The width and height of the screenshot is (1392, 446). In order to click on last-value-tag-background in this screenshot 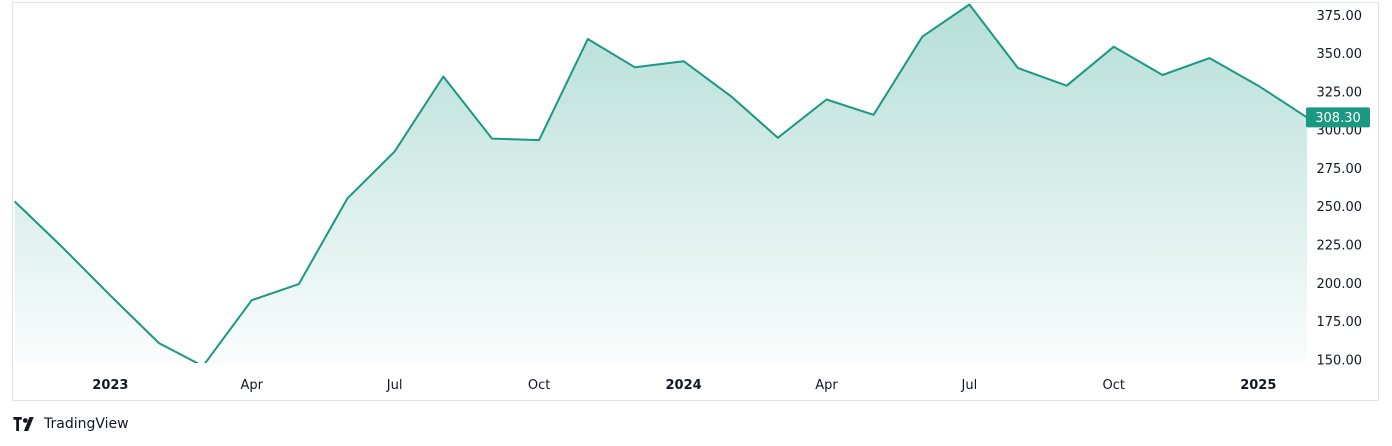, I will do `click(1338, 117)`.